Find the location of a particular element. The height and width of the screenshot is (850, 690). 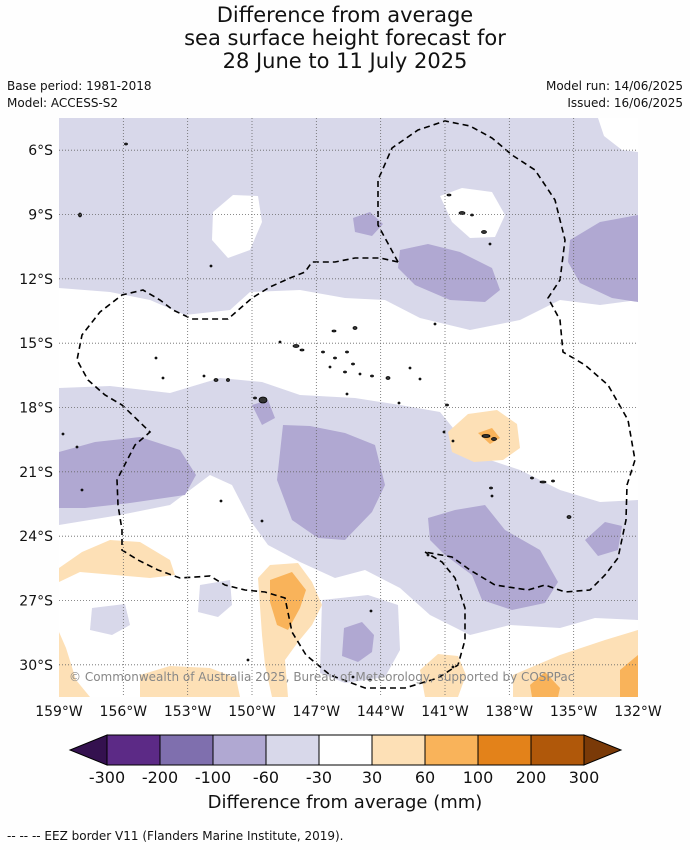

lat-tick-label: 15°S is located at coordinates (36, 344).